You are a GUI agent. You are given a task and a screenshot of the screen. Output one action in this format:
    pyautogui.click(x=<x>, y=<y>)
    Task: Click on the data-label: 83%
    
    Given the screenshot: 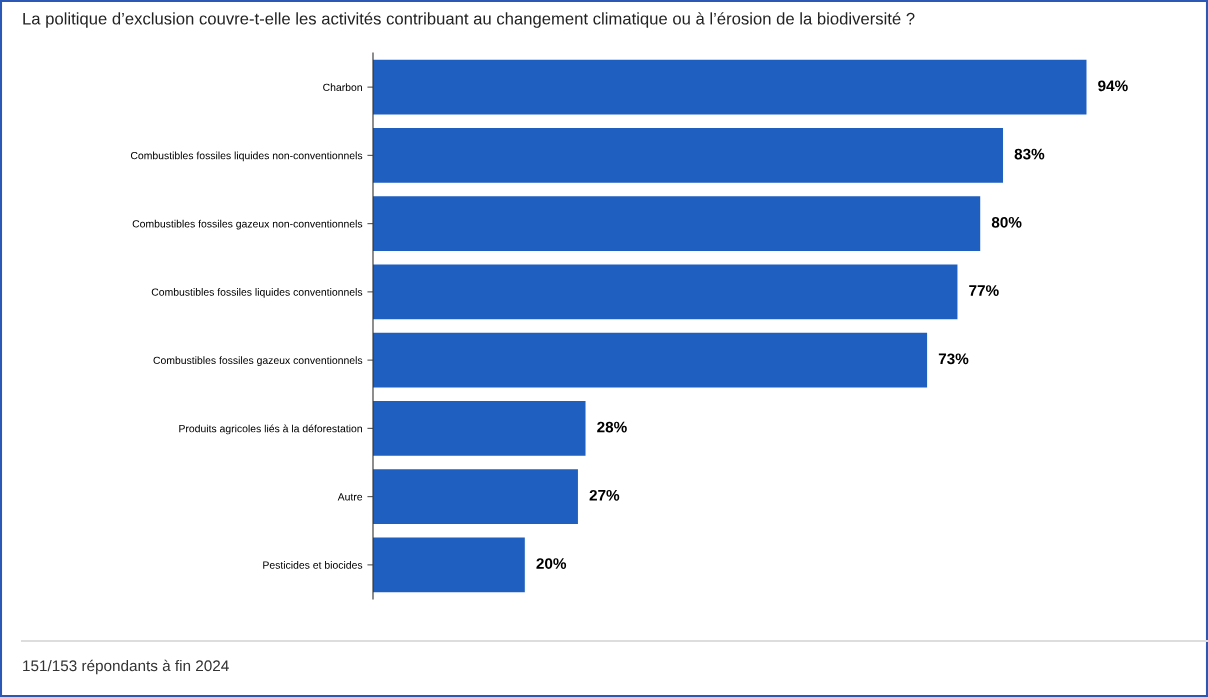 What is the action you would take?
    pyautogui.click(x=1029, y=154)
    